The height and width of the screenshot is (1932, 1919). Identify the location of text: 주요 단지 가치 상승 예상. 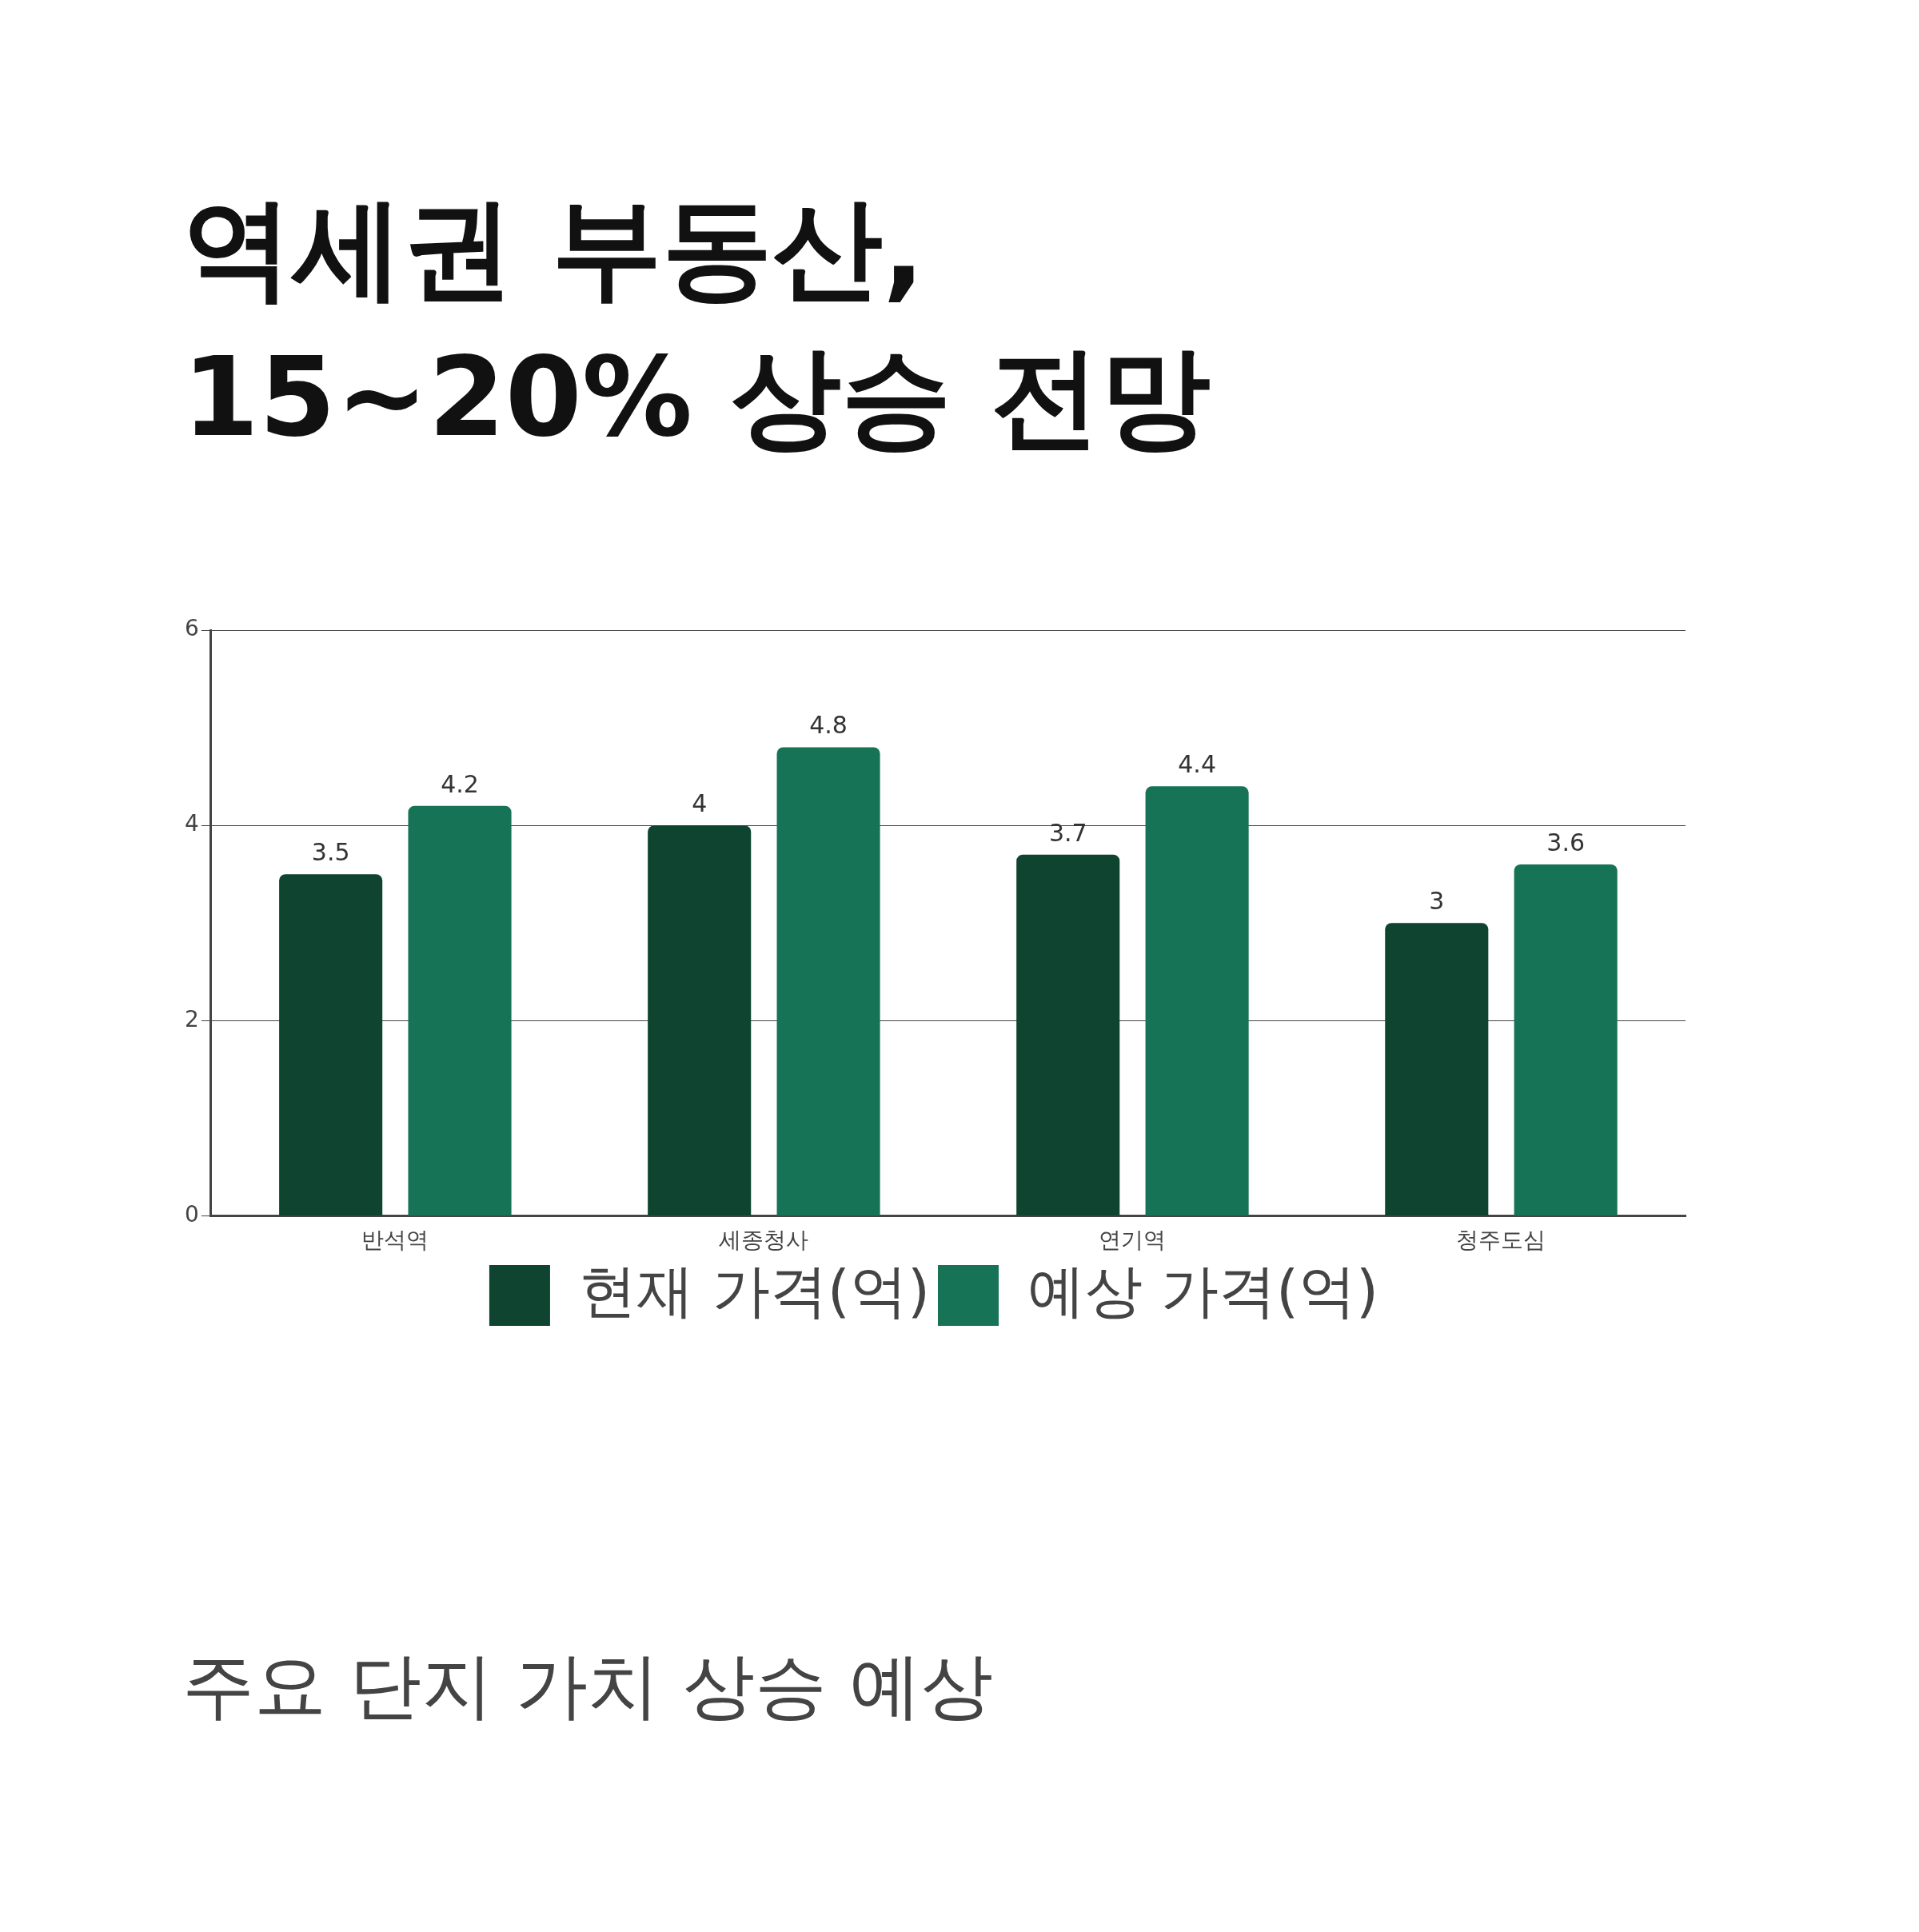
(588, 1686).